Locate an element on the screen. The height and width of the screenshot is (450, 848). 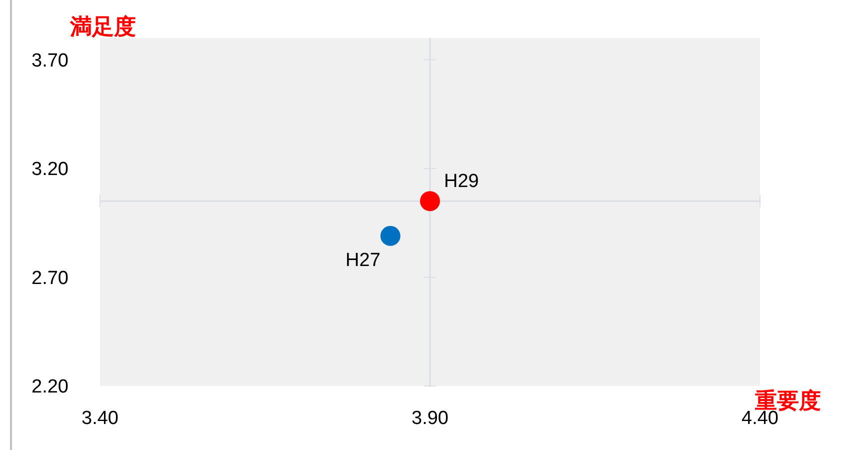
y-tick-label: 3.20 is located at coordinates (50, 169).